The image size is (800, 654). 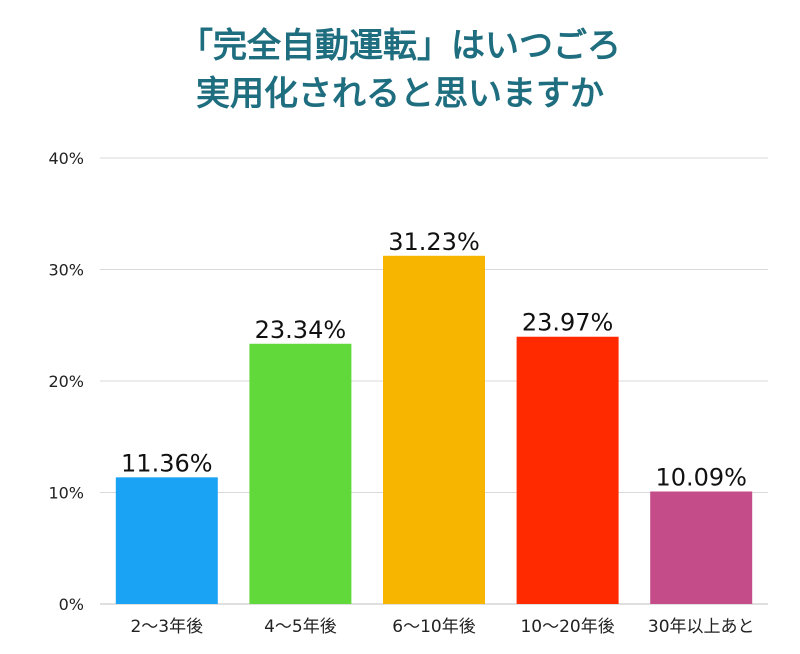 I want to click on x-tick-label: 6〜10年後, so click(x=433, y=627).